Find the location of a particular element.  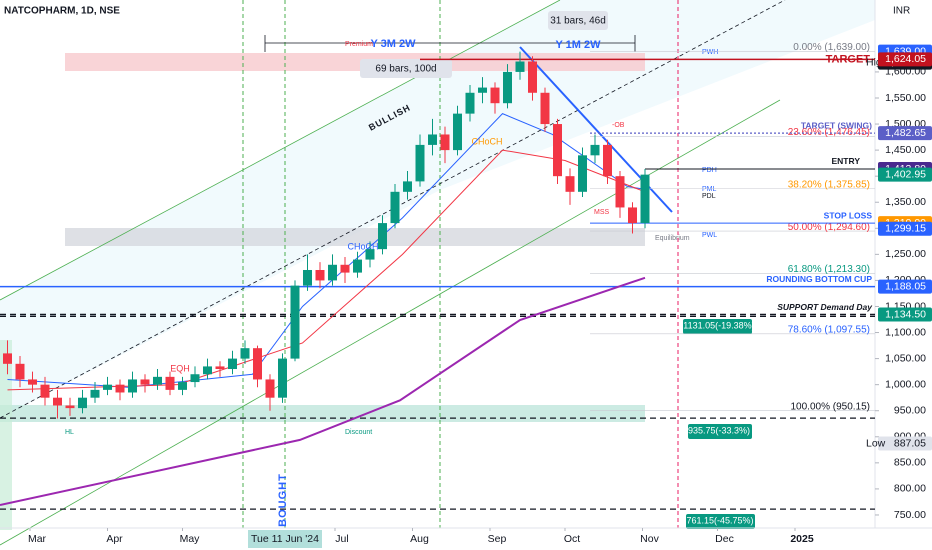

pwl-label: PWL is located at coordinates (709, 235).